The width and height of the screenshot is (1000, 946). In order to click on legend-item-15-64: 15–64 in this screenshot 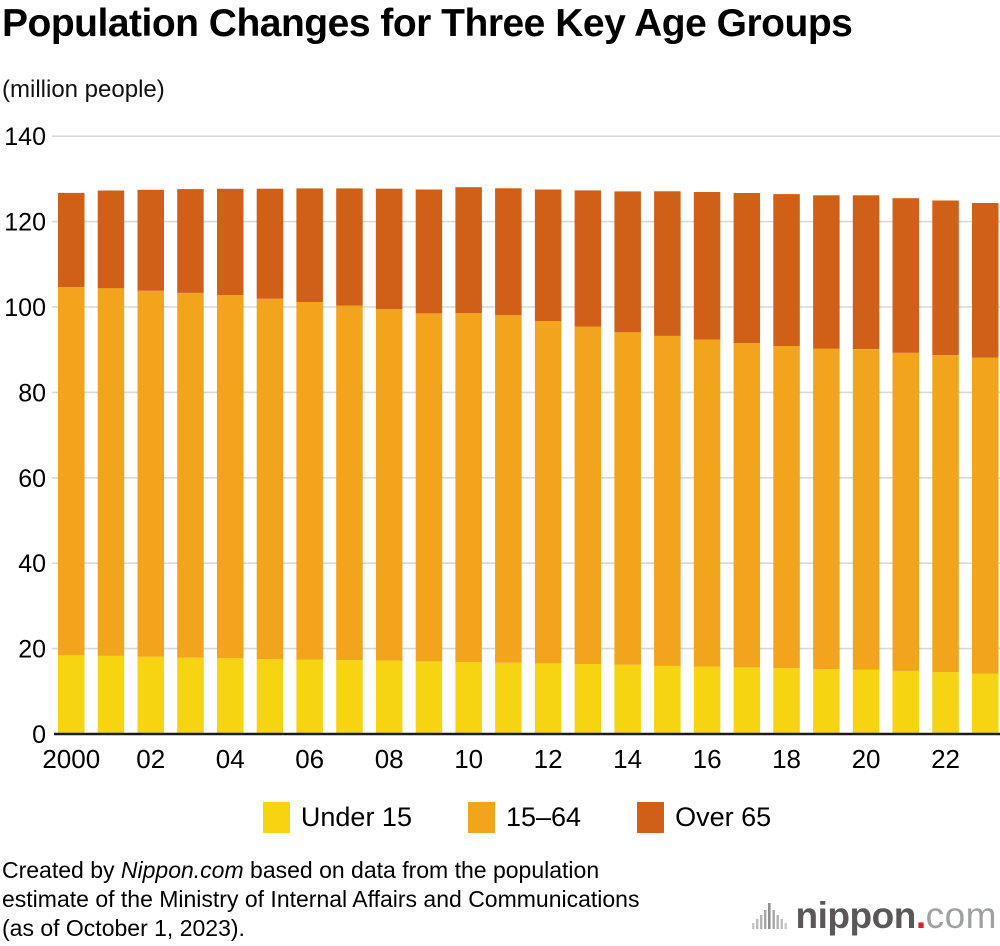, I will do `click(524, 817)`.